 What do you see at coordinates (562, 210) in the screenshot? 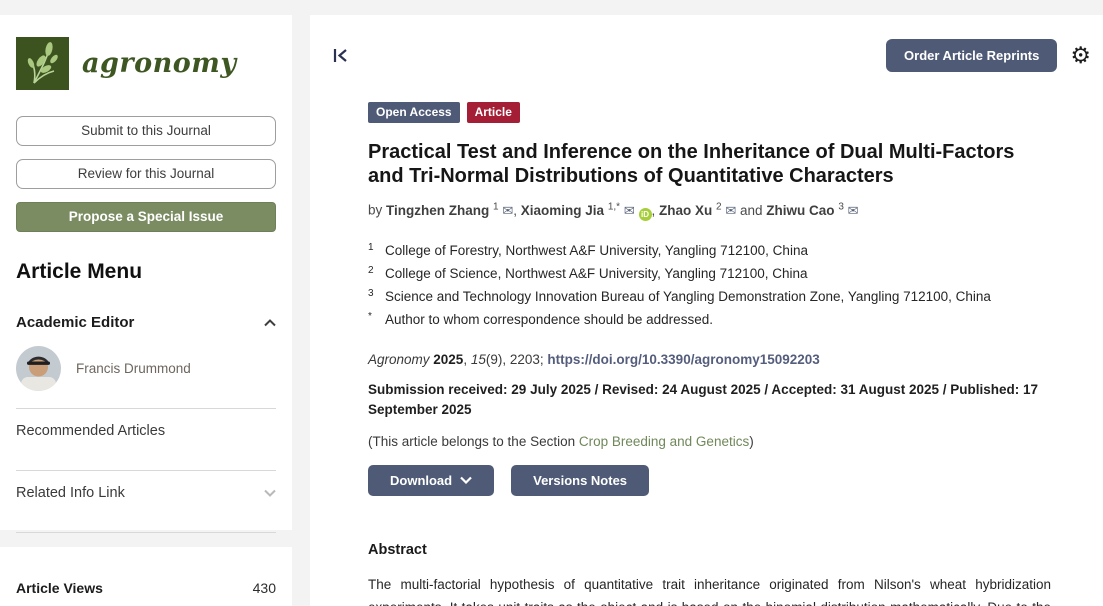
I see `author-link: Xiaoming Jia` at bounding box center [562, 210].